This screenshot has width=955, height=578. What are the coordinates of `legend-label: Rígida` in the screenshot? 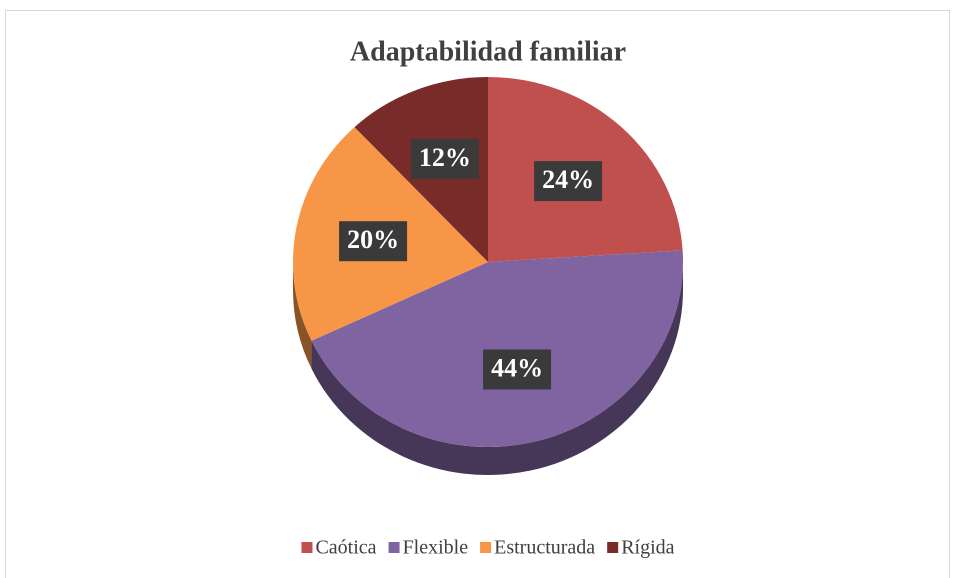 It's located at (647, 548).